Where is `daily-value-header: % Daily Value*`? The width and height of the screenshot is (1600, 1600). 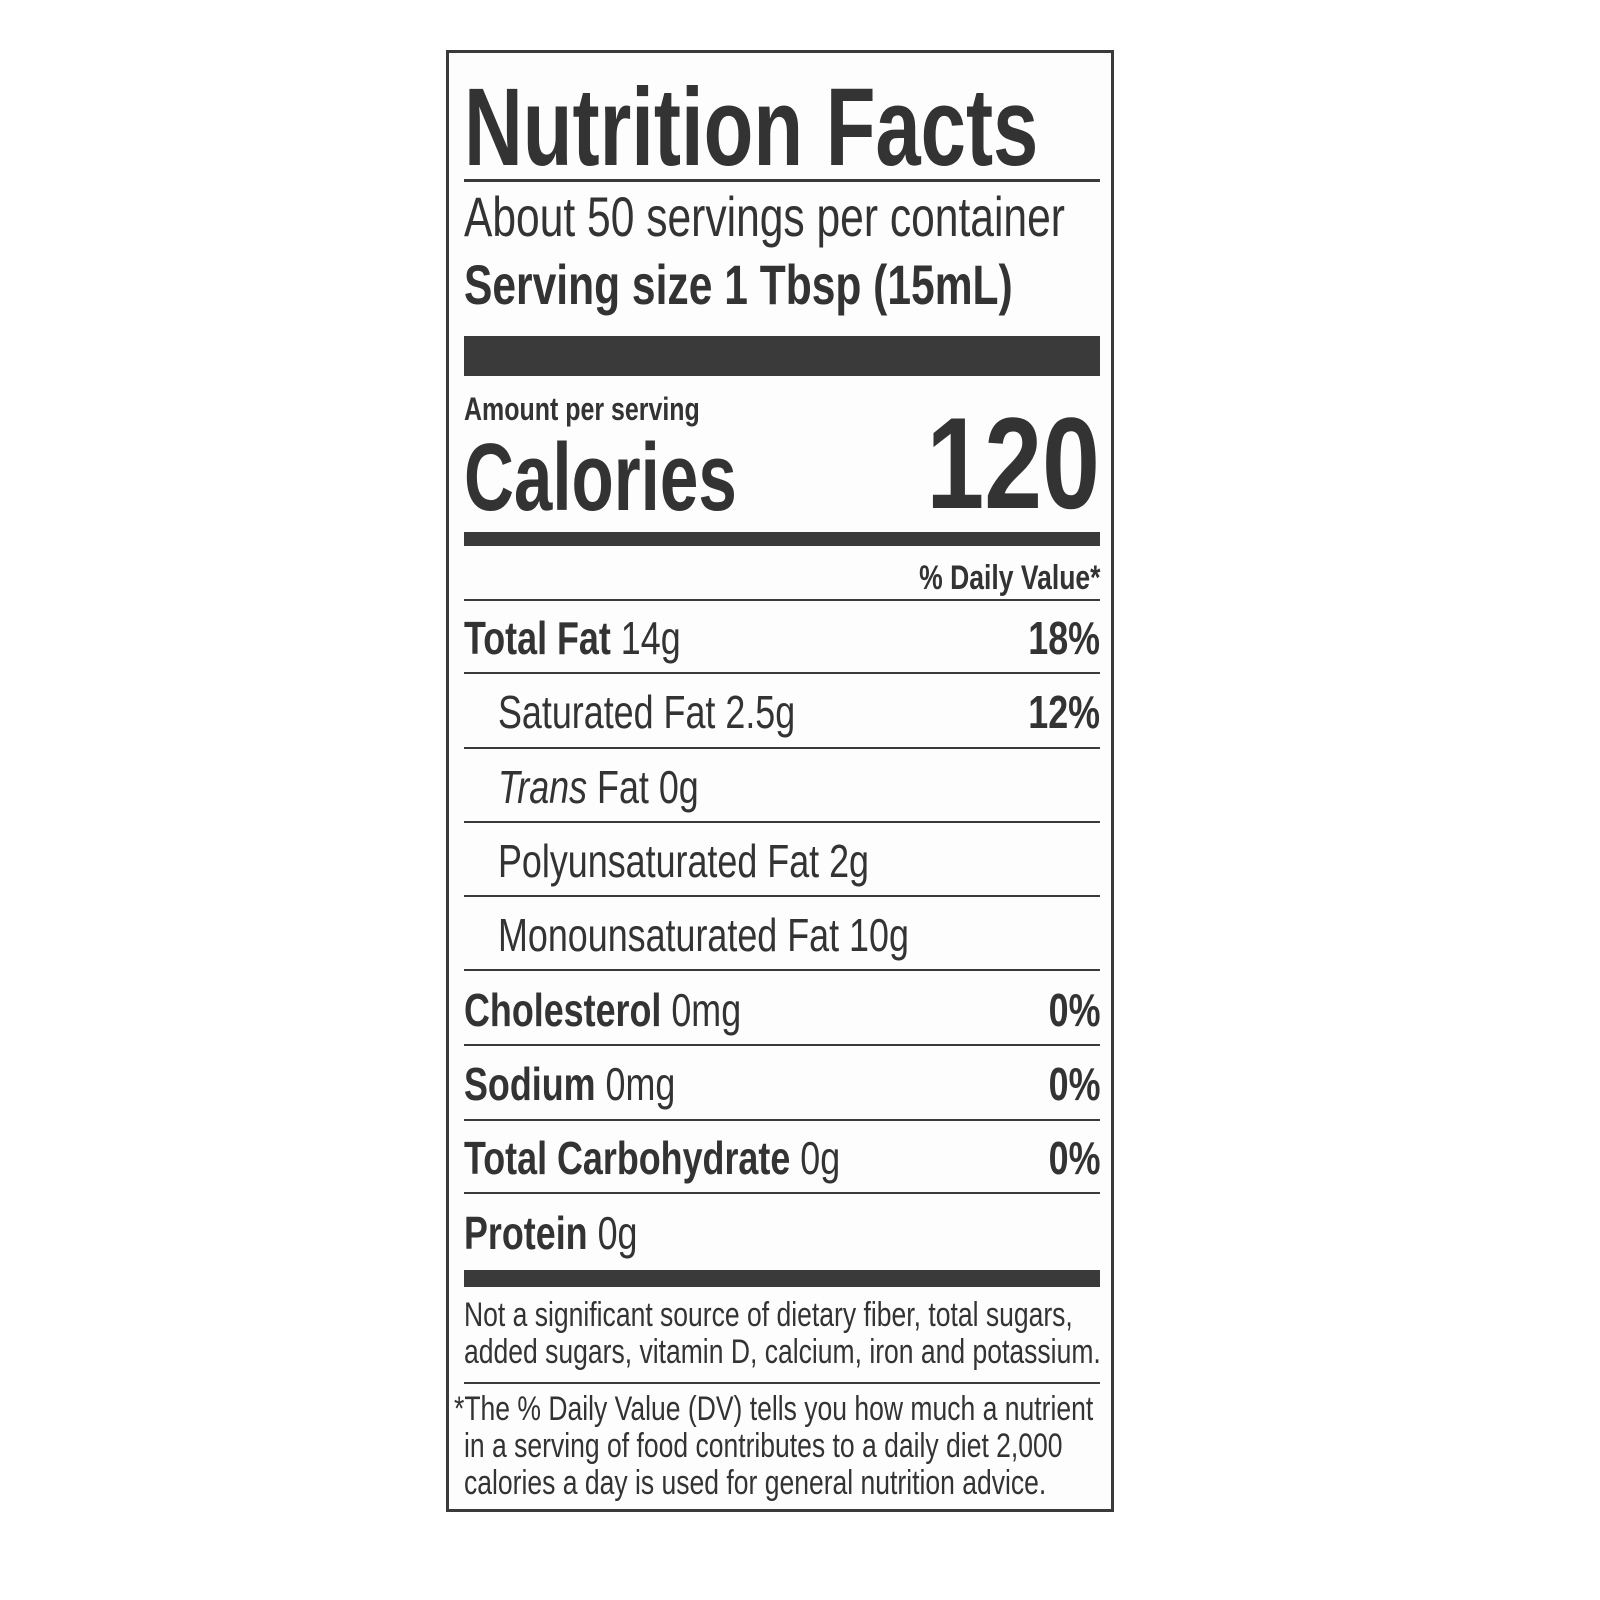
daily-value-header: % Daily Value* is located at coordinates (1009, 578).